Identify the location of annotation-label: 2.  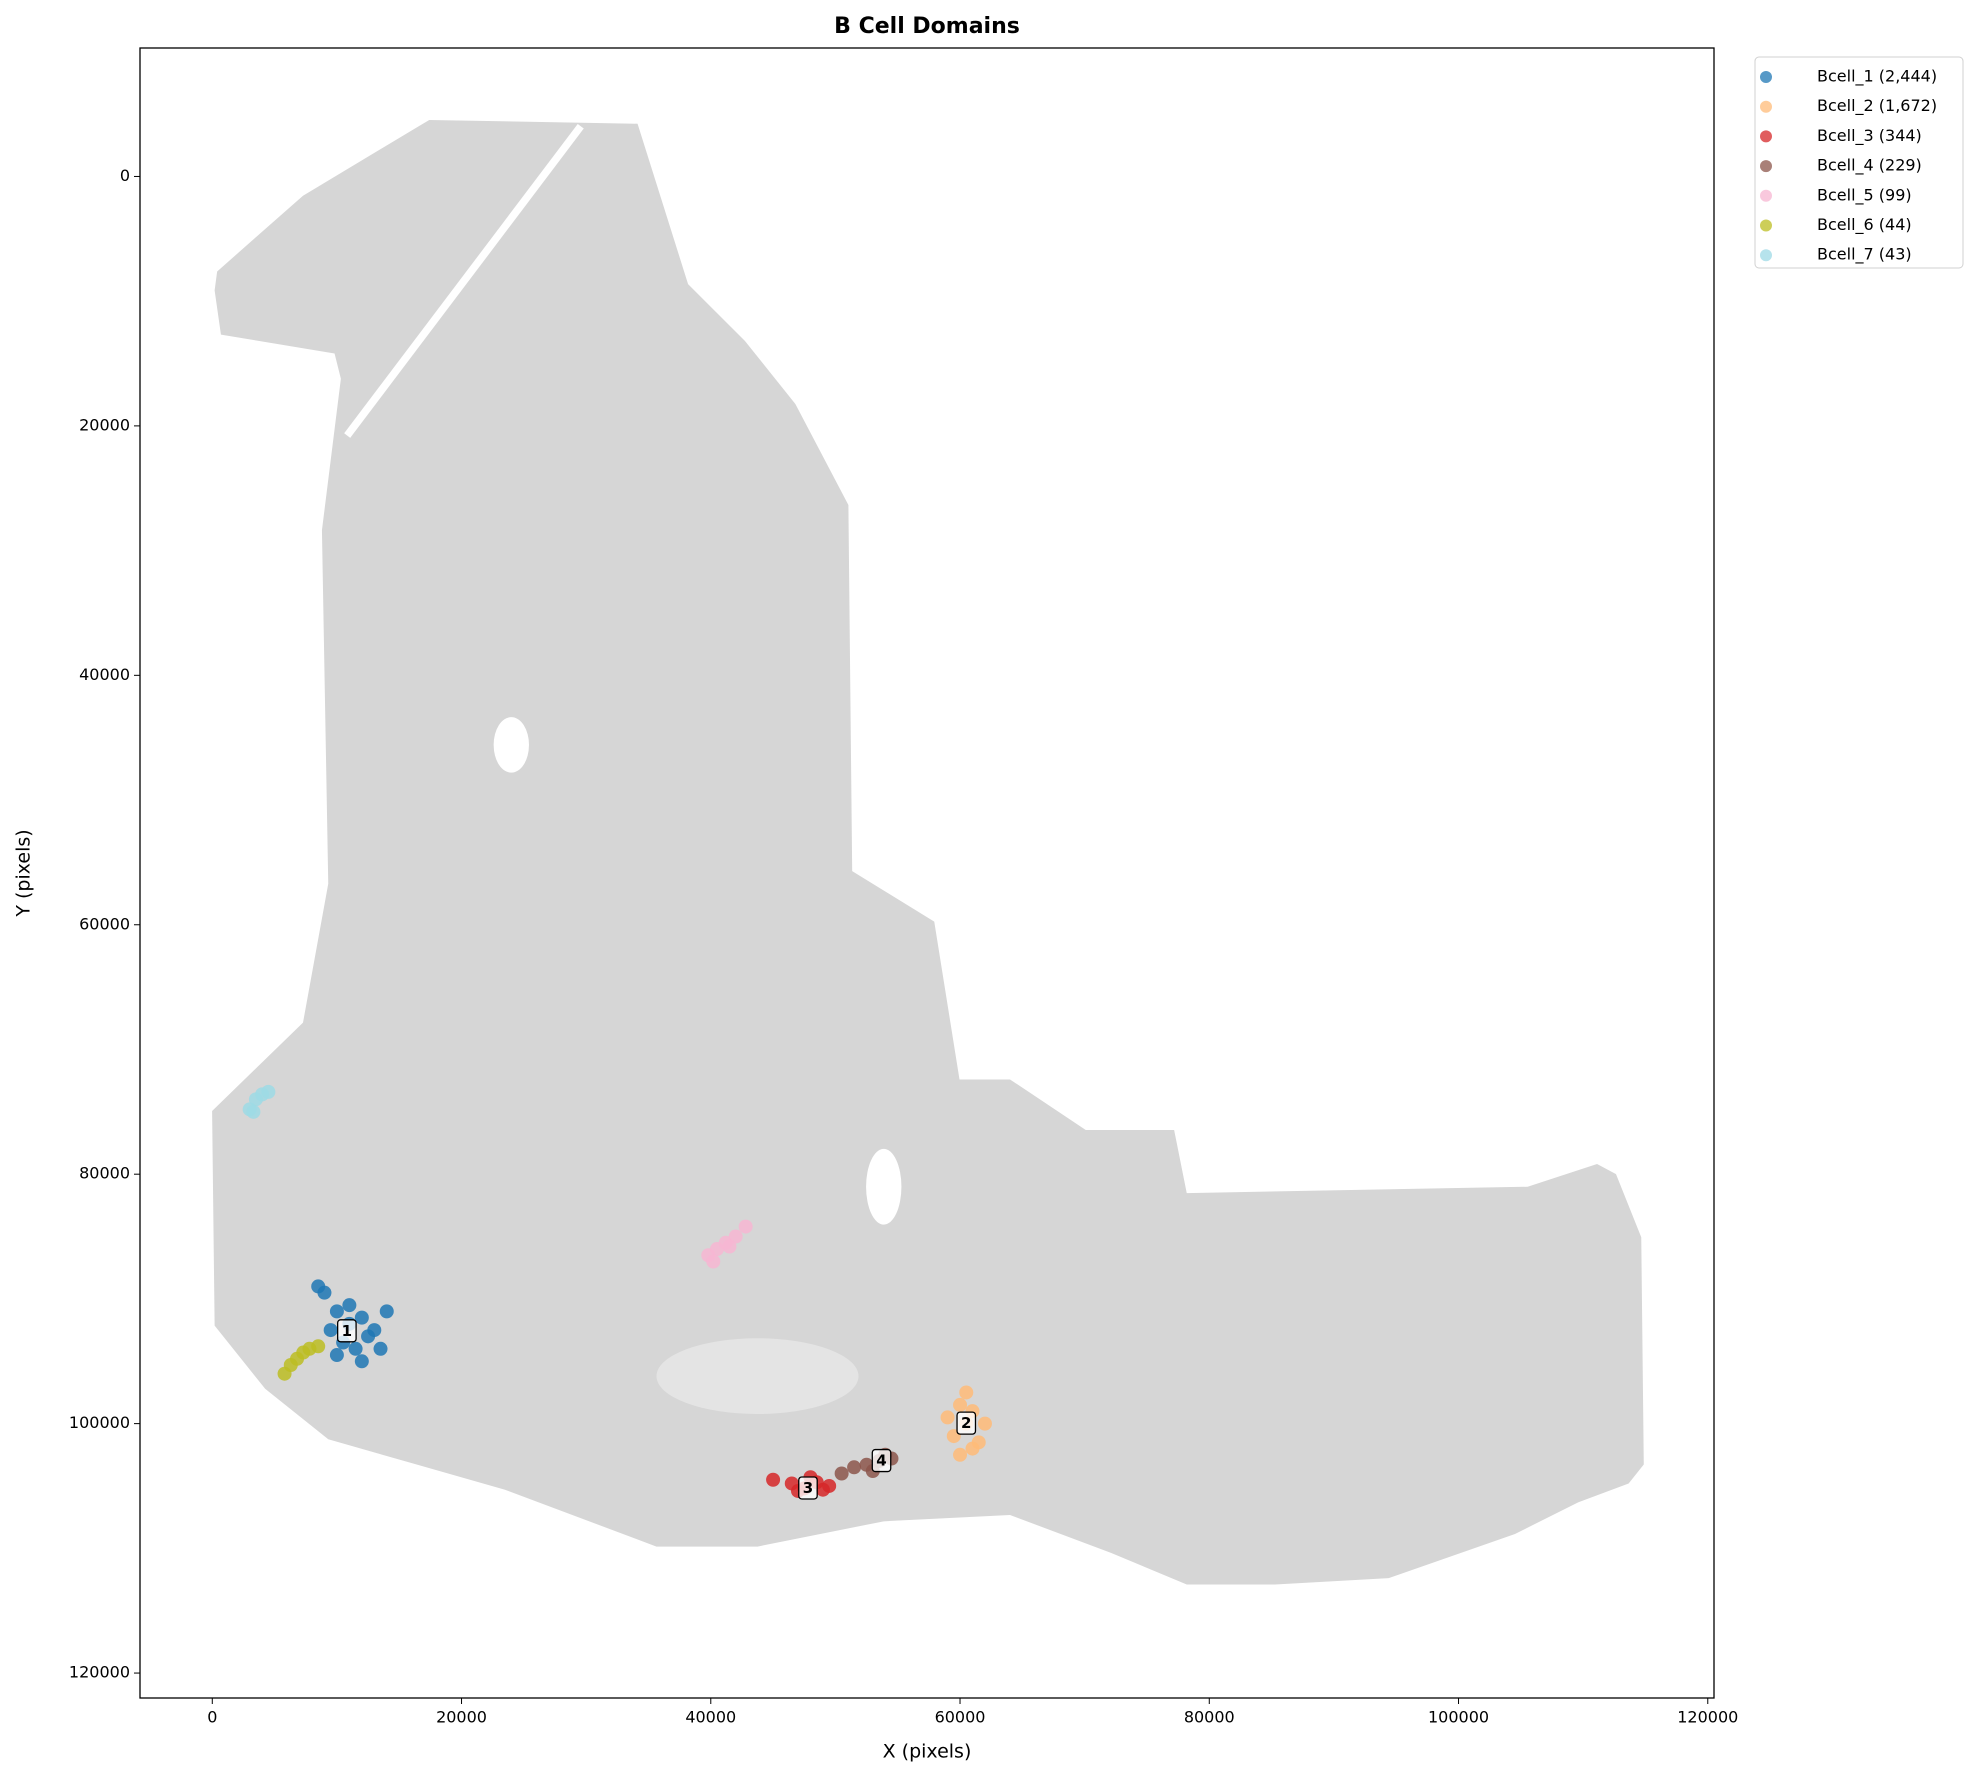
(966, 1423).